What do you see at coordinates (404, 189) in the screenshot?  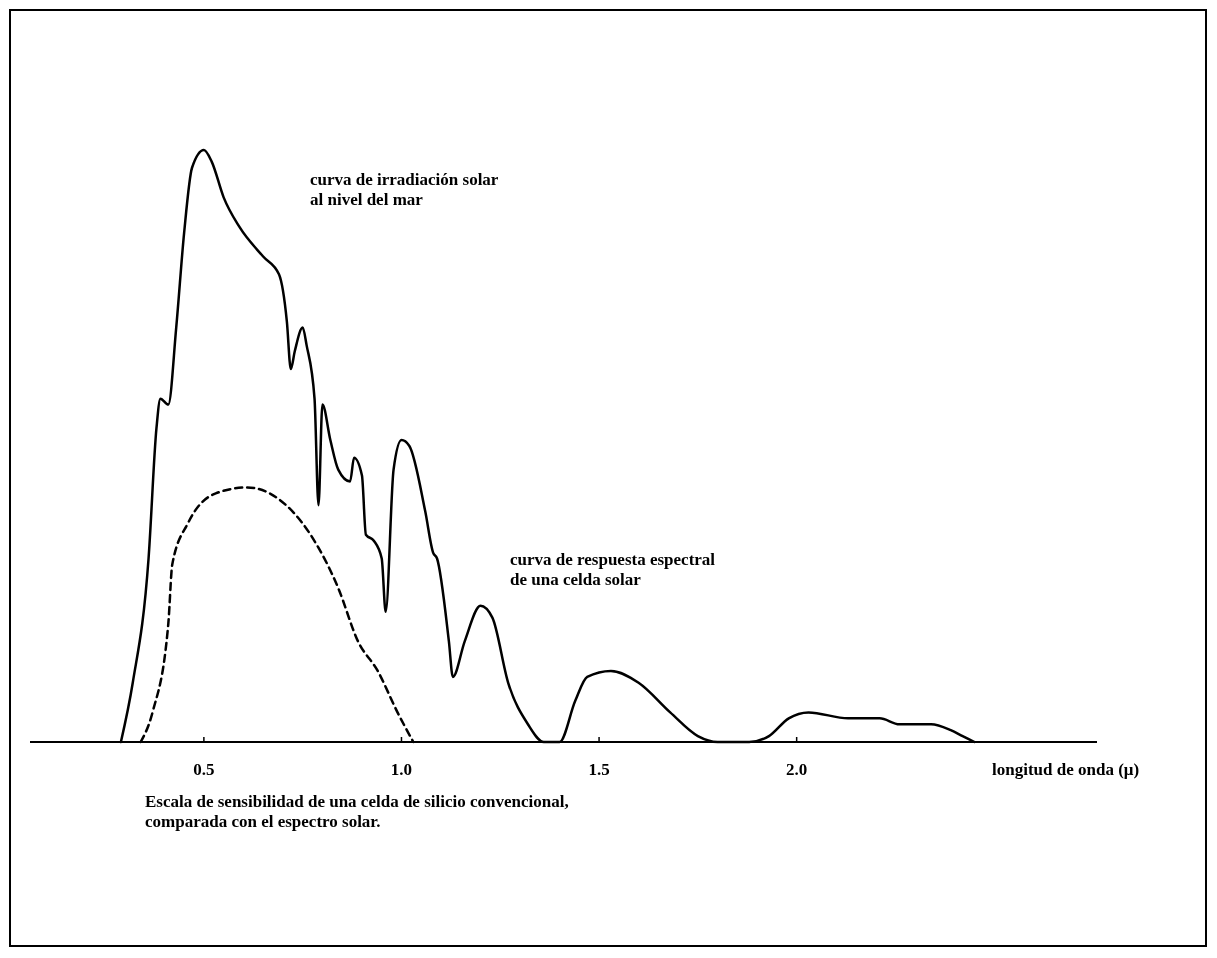 I see `annotation: curva de irradiación solar al nivel del mar` at bounding box center [404, 189].